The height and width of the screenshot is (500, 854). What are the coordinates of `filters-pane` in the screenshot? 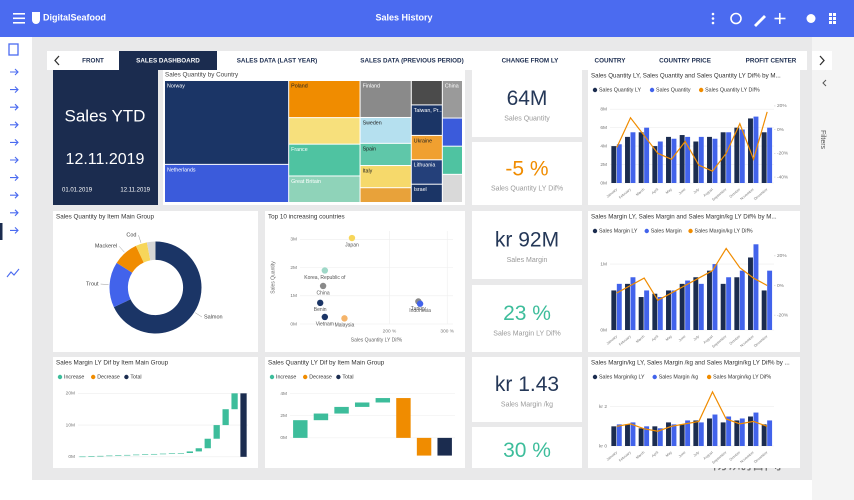 It's located at (833, 268).